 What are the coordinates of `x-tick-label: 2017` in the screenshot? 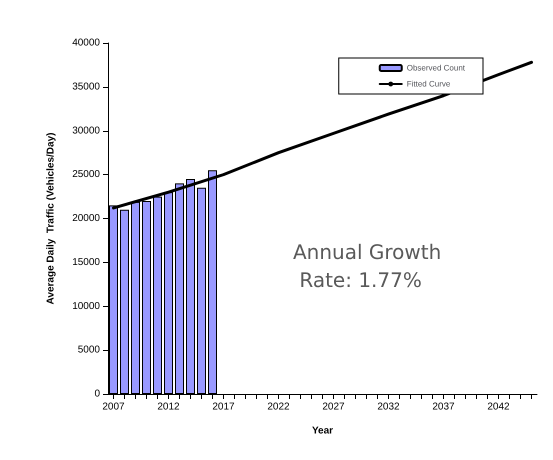 It's located at (224, 407).